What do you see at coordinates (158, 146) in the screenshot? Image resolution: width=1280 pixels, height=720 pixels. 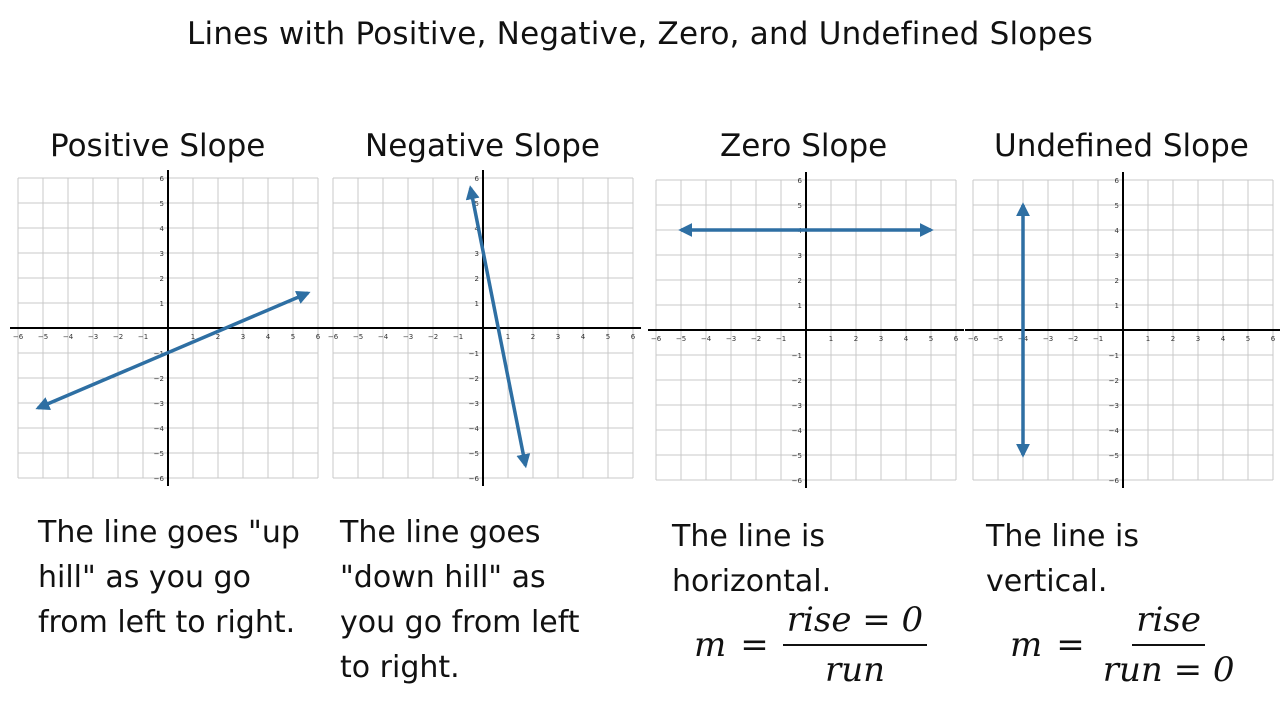 I see `panel-heading: Positive Slope` at bounding box center [158, 146].